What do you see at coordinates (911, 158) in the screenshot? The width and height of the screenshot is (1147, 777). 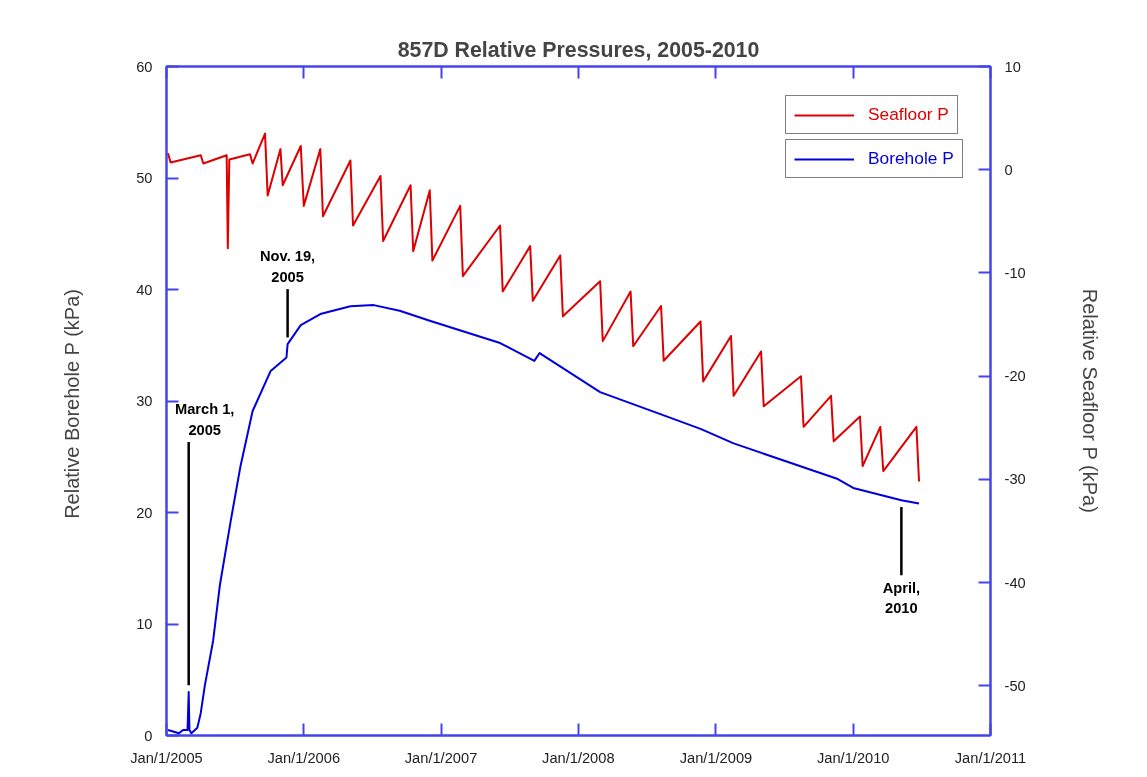 I see `legend-label: Borehole P` at bounding box center [911, 158].